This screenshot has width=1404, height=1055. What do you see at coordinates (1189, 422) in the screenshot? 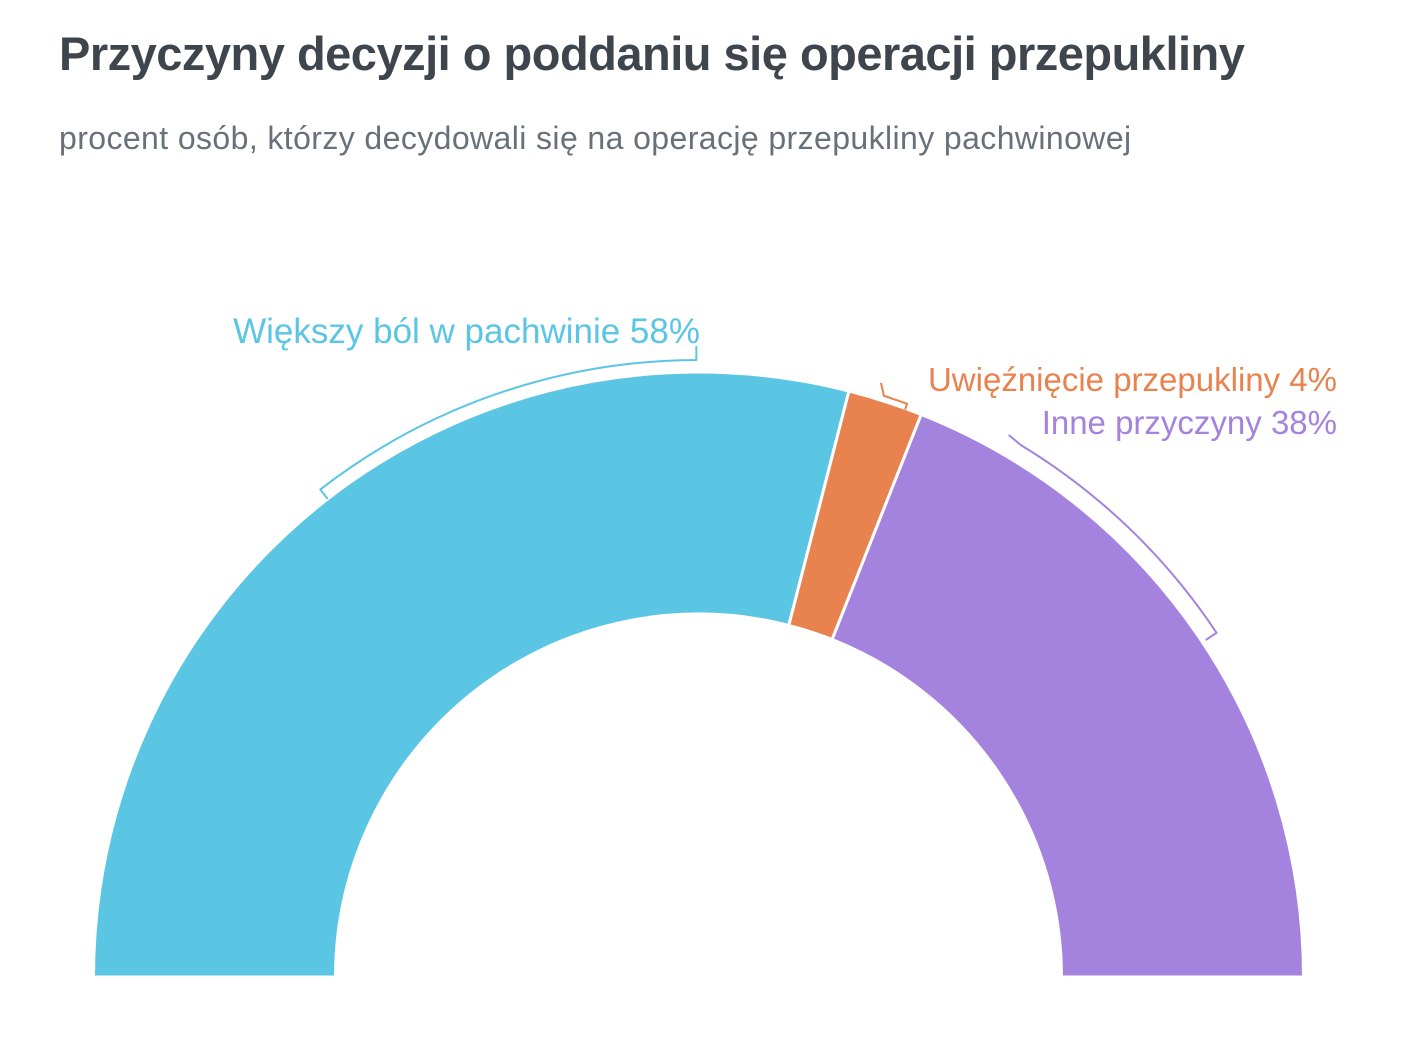
I see `segment-label-inne-przyczyny: Inne przyczyny 38%` at bounding box center [1189, 422].